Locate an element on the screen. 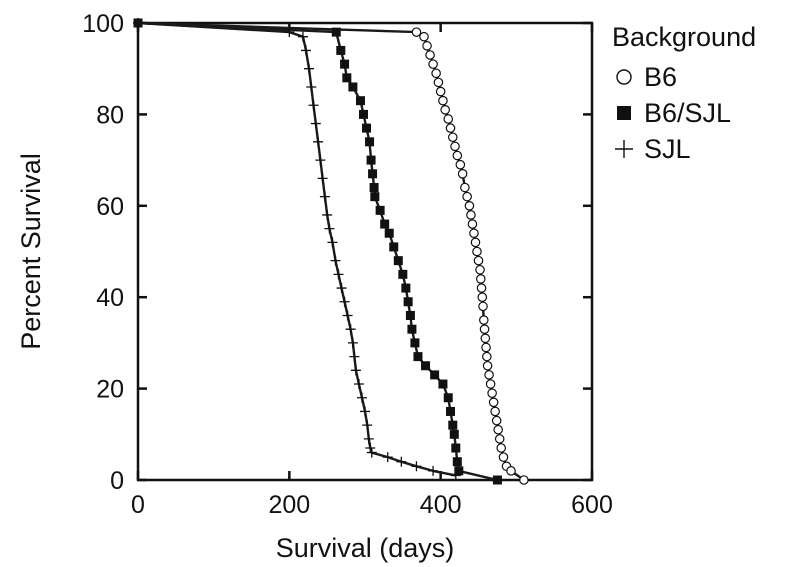 Image resolution: width=802 pixels, height=567 pixels. y-tick-label: 0 is located at coordinates (117, 481).